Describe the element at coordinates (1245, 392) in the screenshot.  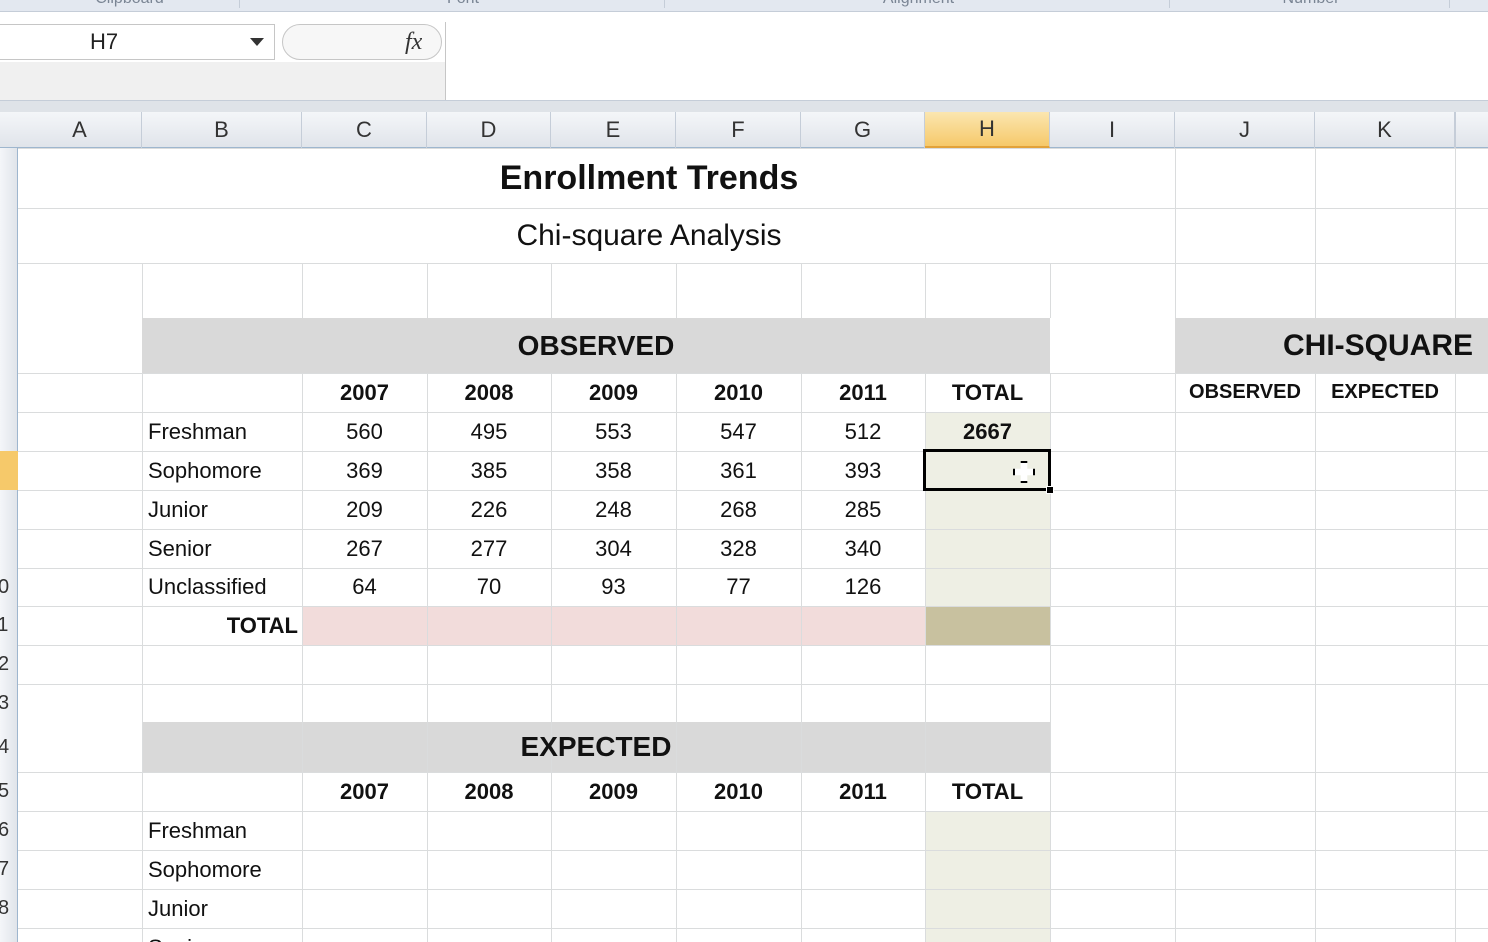
I see `chi-column-header: OBSERVED` at that location.